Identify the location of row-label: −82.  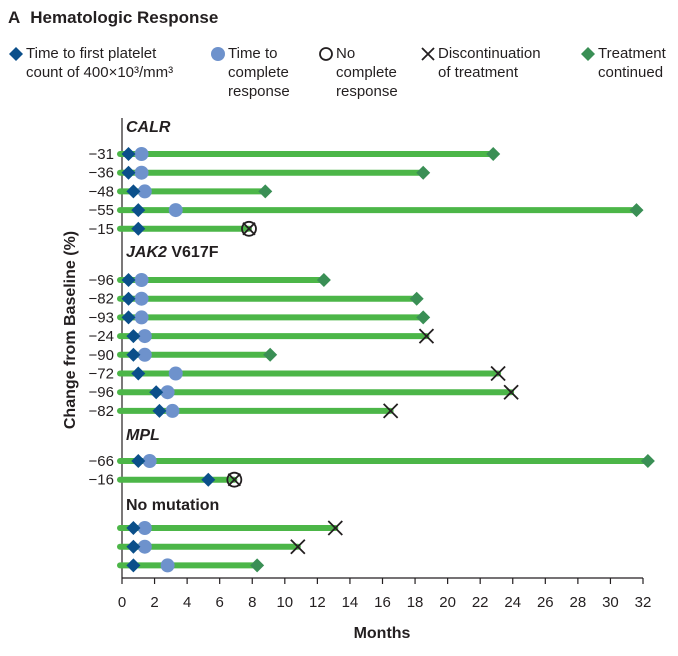
(101, 411).